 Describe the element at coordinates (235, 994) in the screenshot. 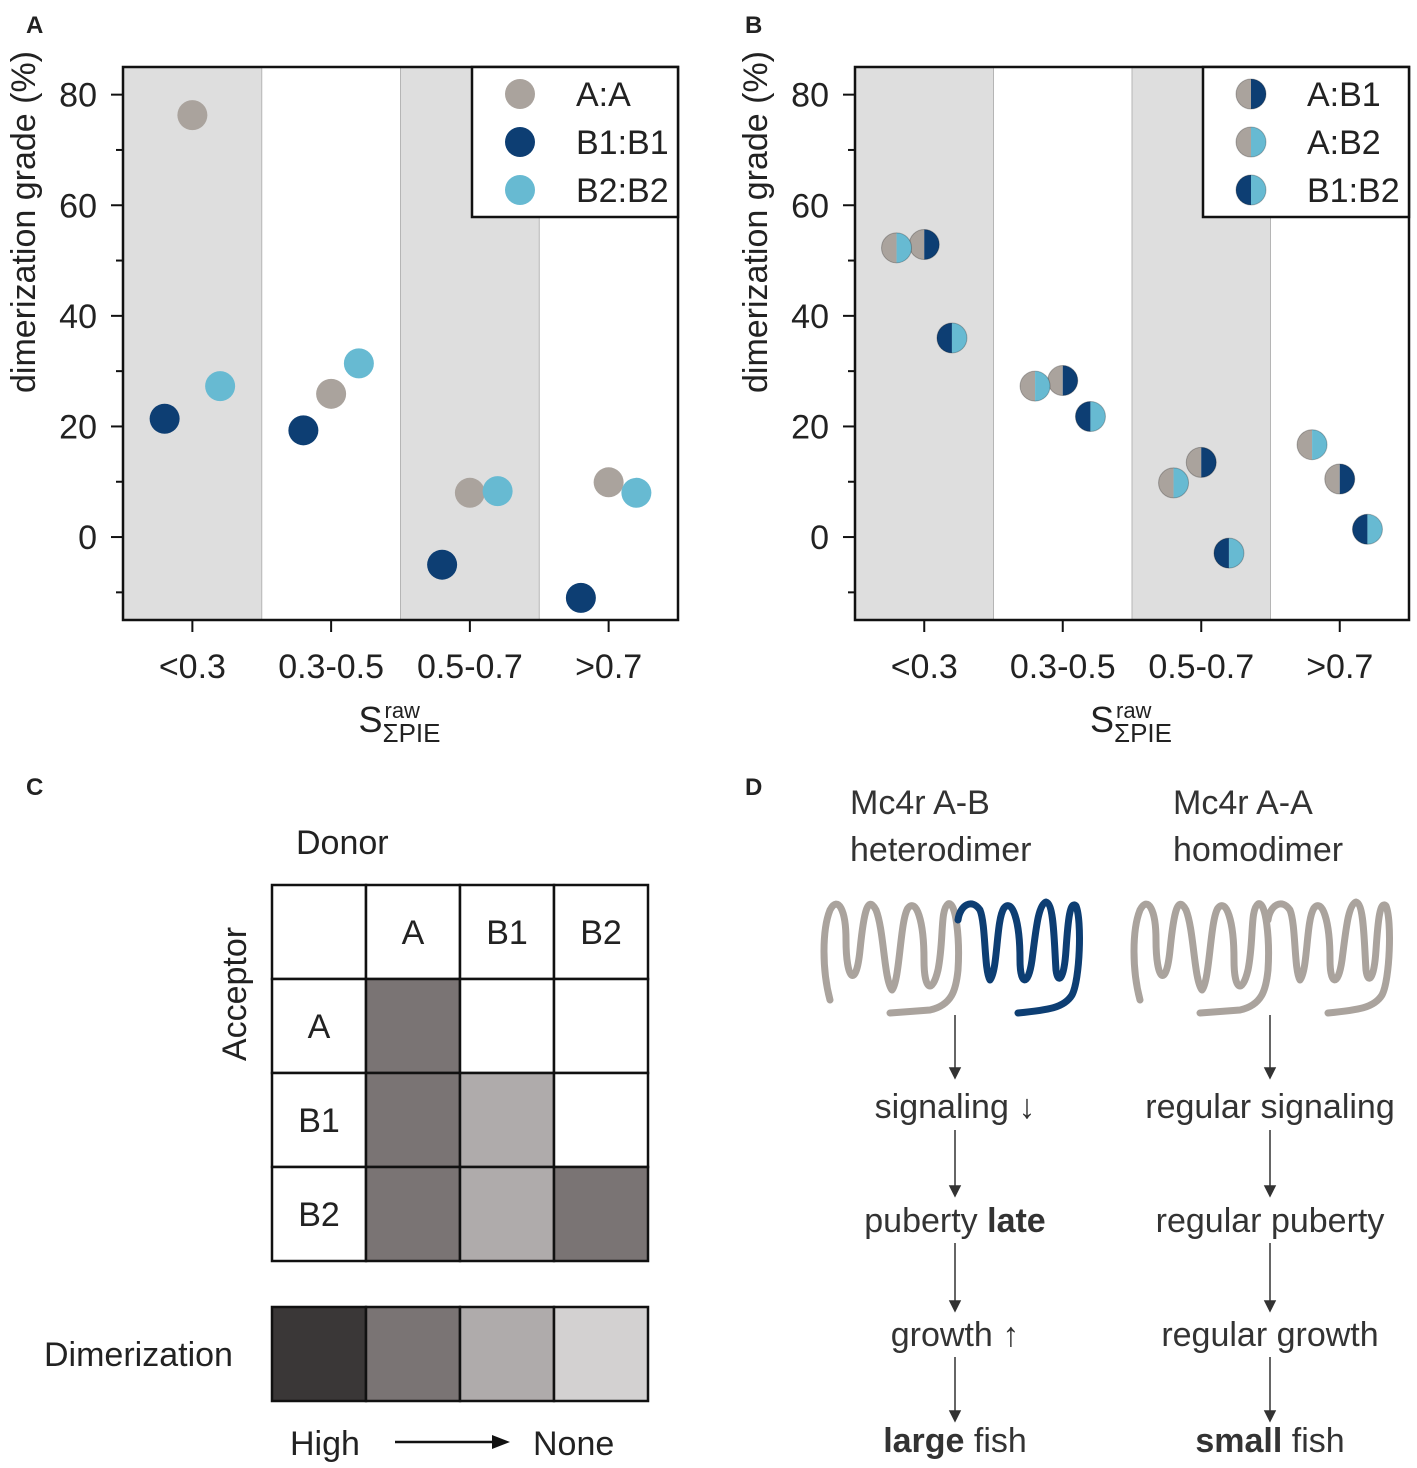

I see `acceptor-label: Acceptor` at that location.